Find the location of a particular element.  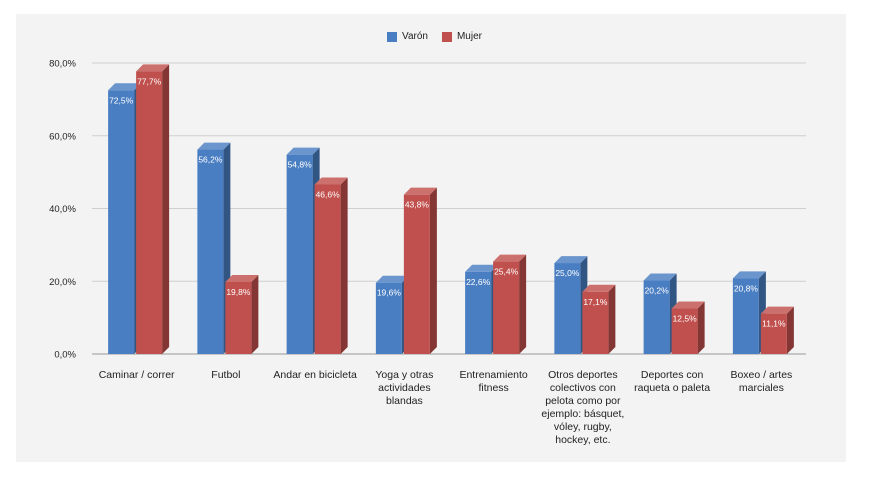

bar-value-label: 46,6% is located at coordinates (328, 194).